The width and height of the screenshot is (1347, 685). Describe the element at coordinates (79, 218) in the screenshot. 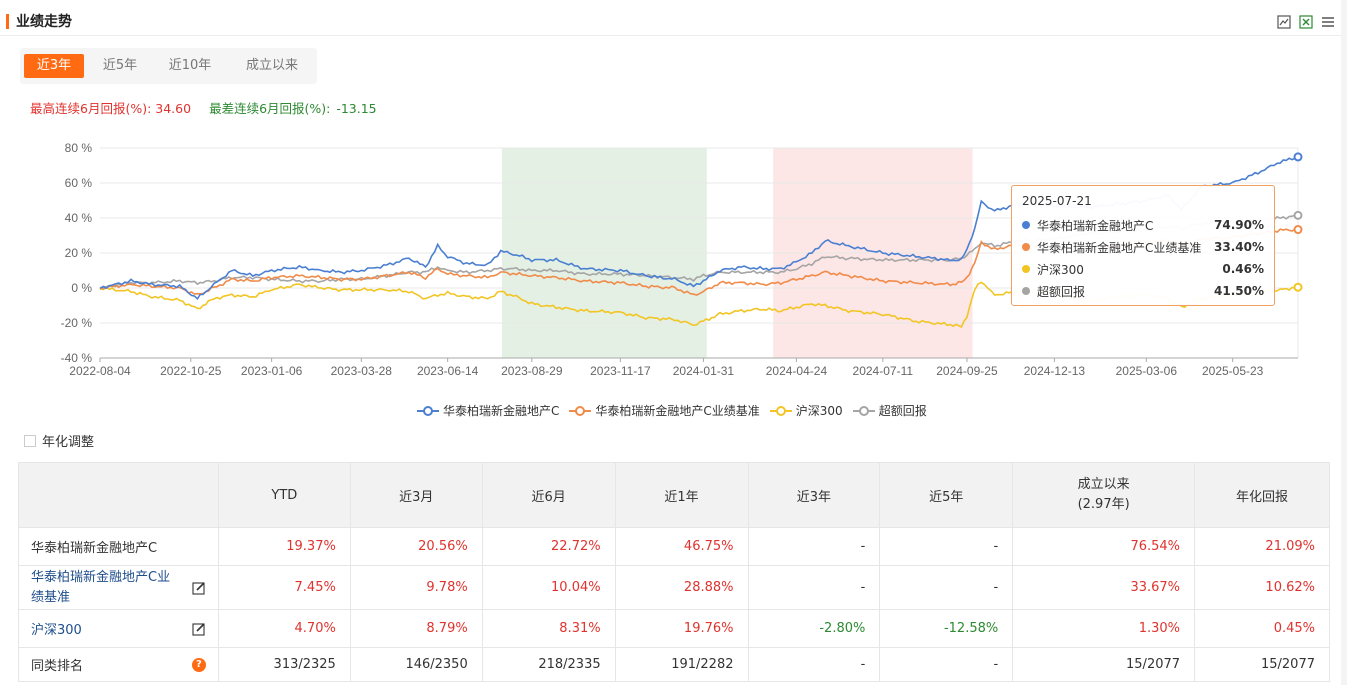

I see `y-tick-label: 40 %` at that location.